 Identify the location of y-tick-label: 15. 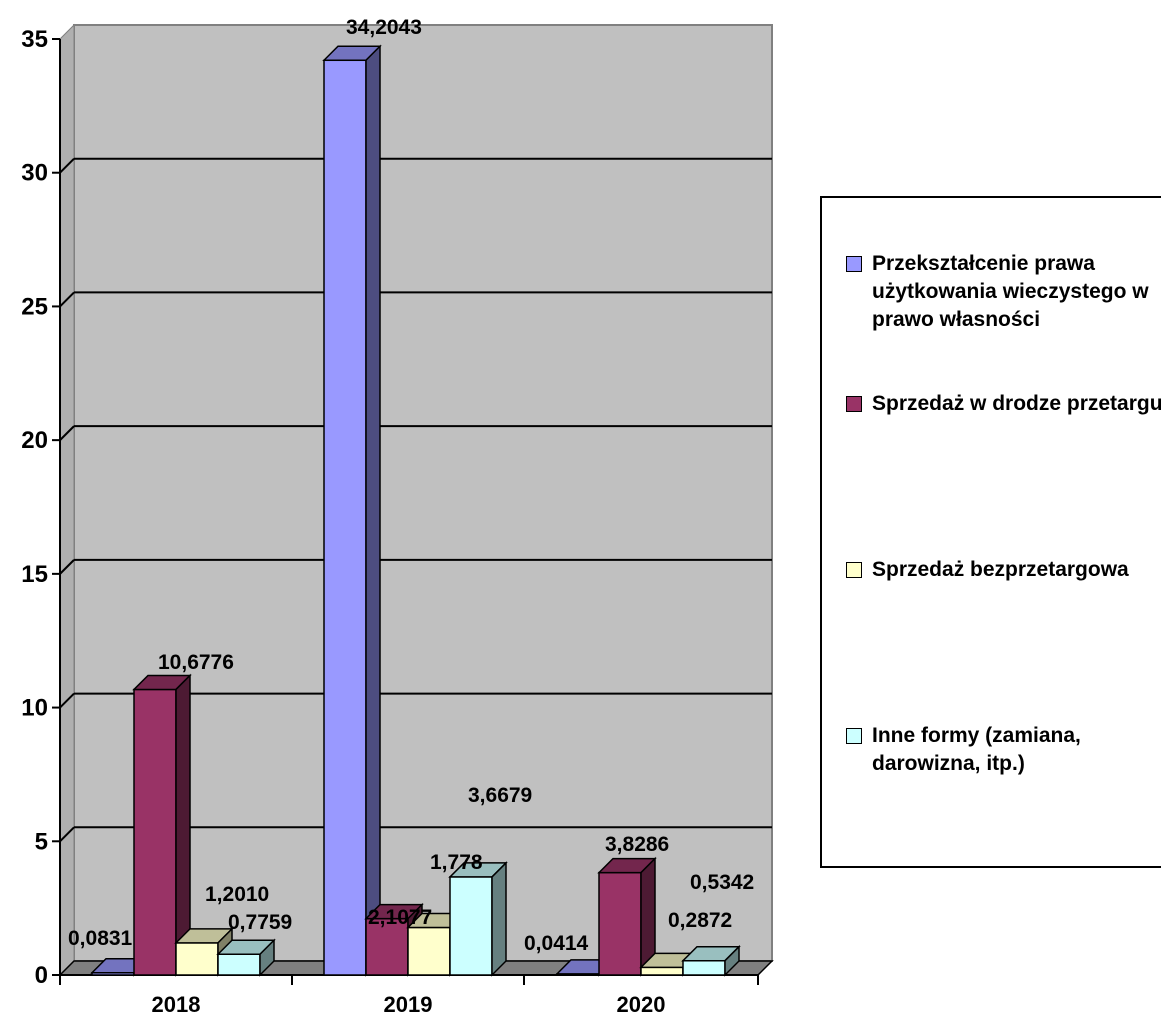
(34, 574).